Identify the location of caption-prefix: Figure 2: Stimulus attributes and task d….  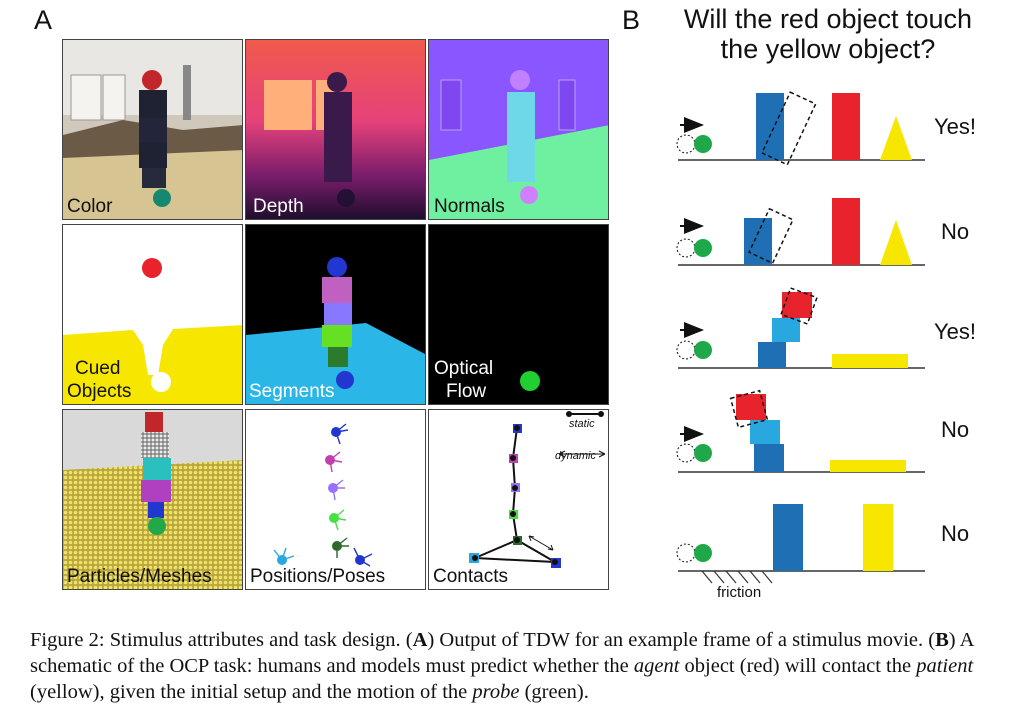
(221, 640).